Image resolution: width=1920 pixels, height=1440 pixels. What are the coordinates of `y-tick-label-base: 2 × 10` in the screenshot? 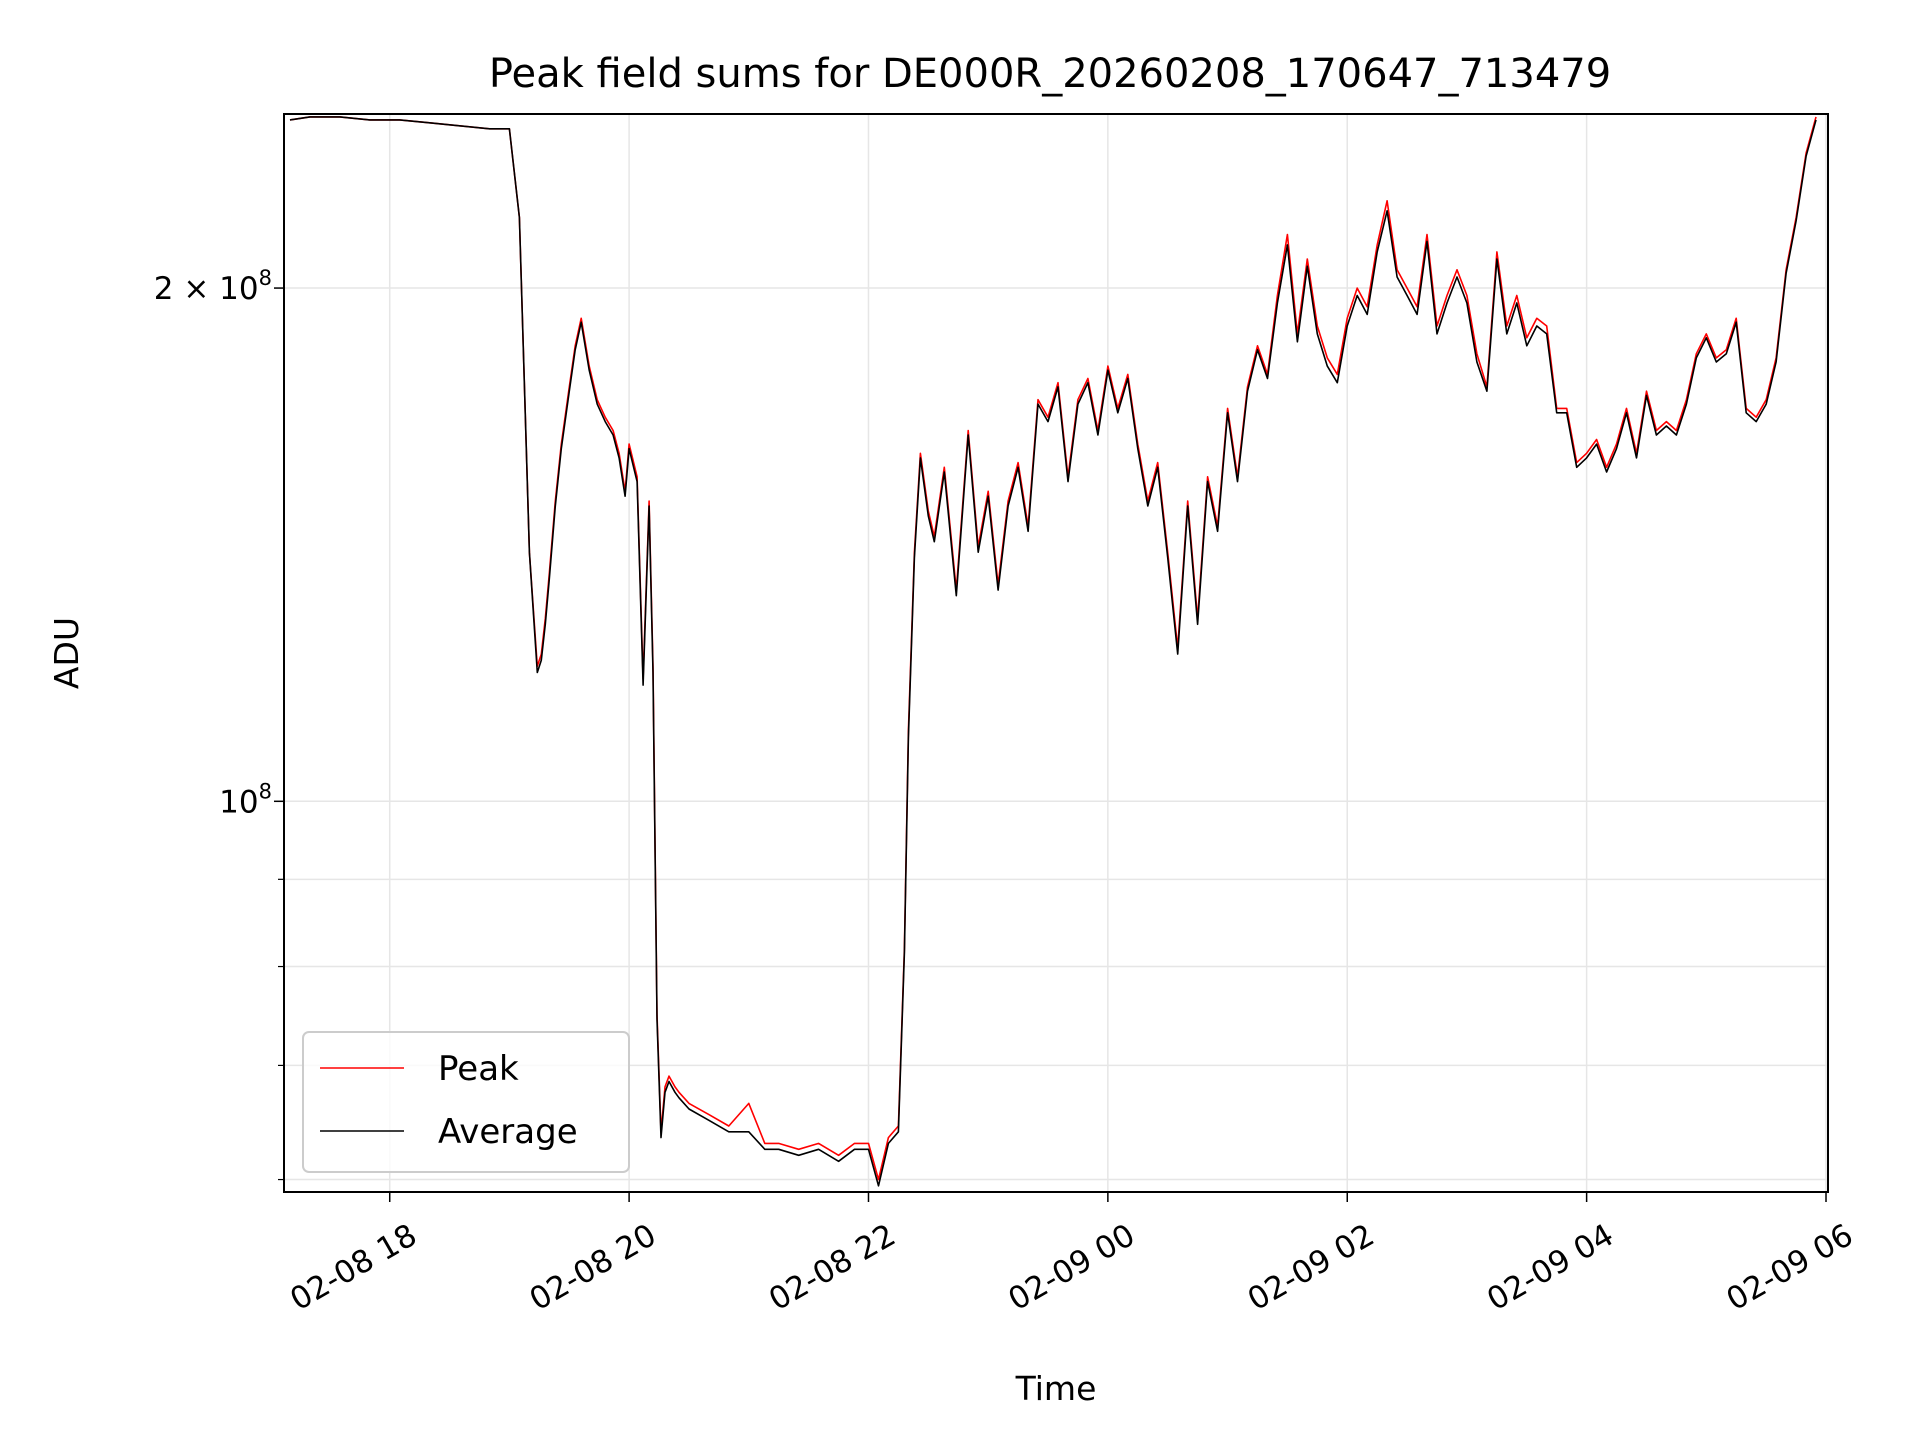 It's located at (206, 289).